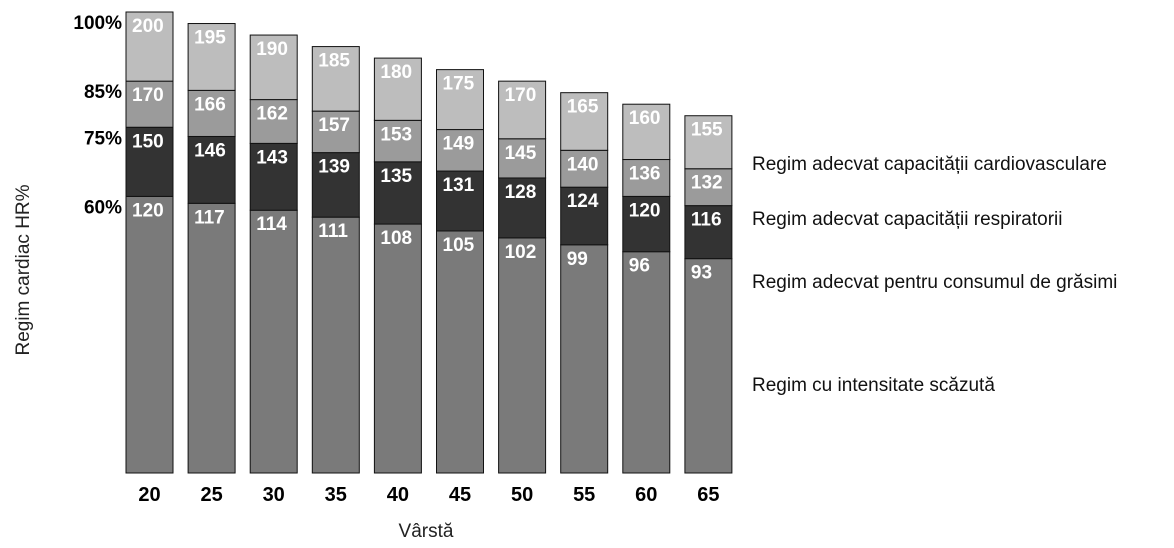 The width and height of the screenshot is (1174, 548). Describe the element at coordinates (934, 282) in the screenshot. I see `legend-entry: Regim adecvat pentru consumul de grăsimi` at that location.